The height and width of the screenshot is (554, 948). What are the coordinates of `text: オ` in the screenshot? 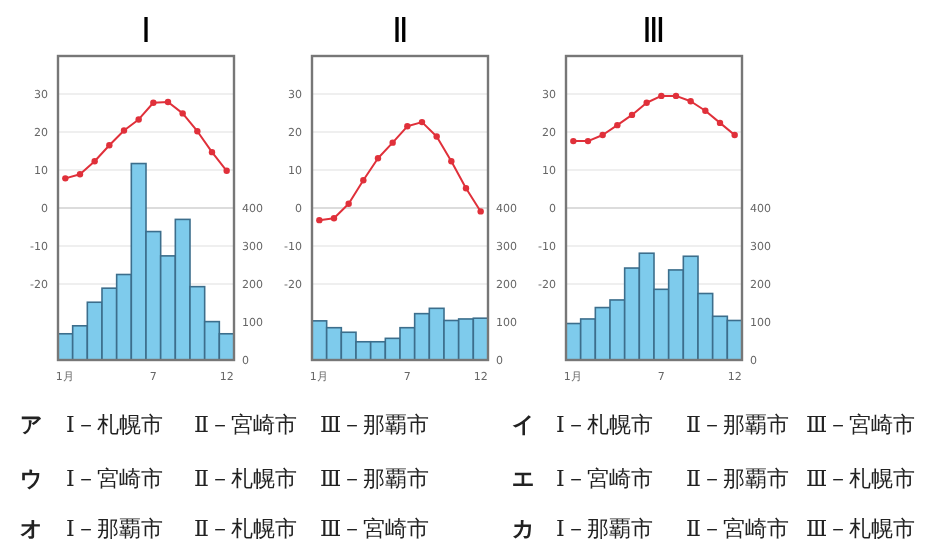 It's located at (31, 529).